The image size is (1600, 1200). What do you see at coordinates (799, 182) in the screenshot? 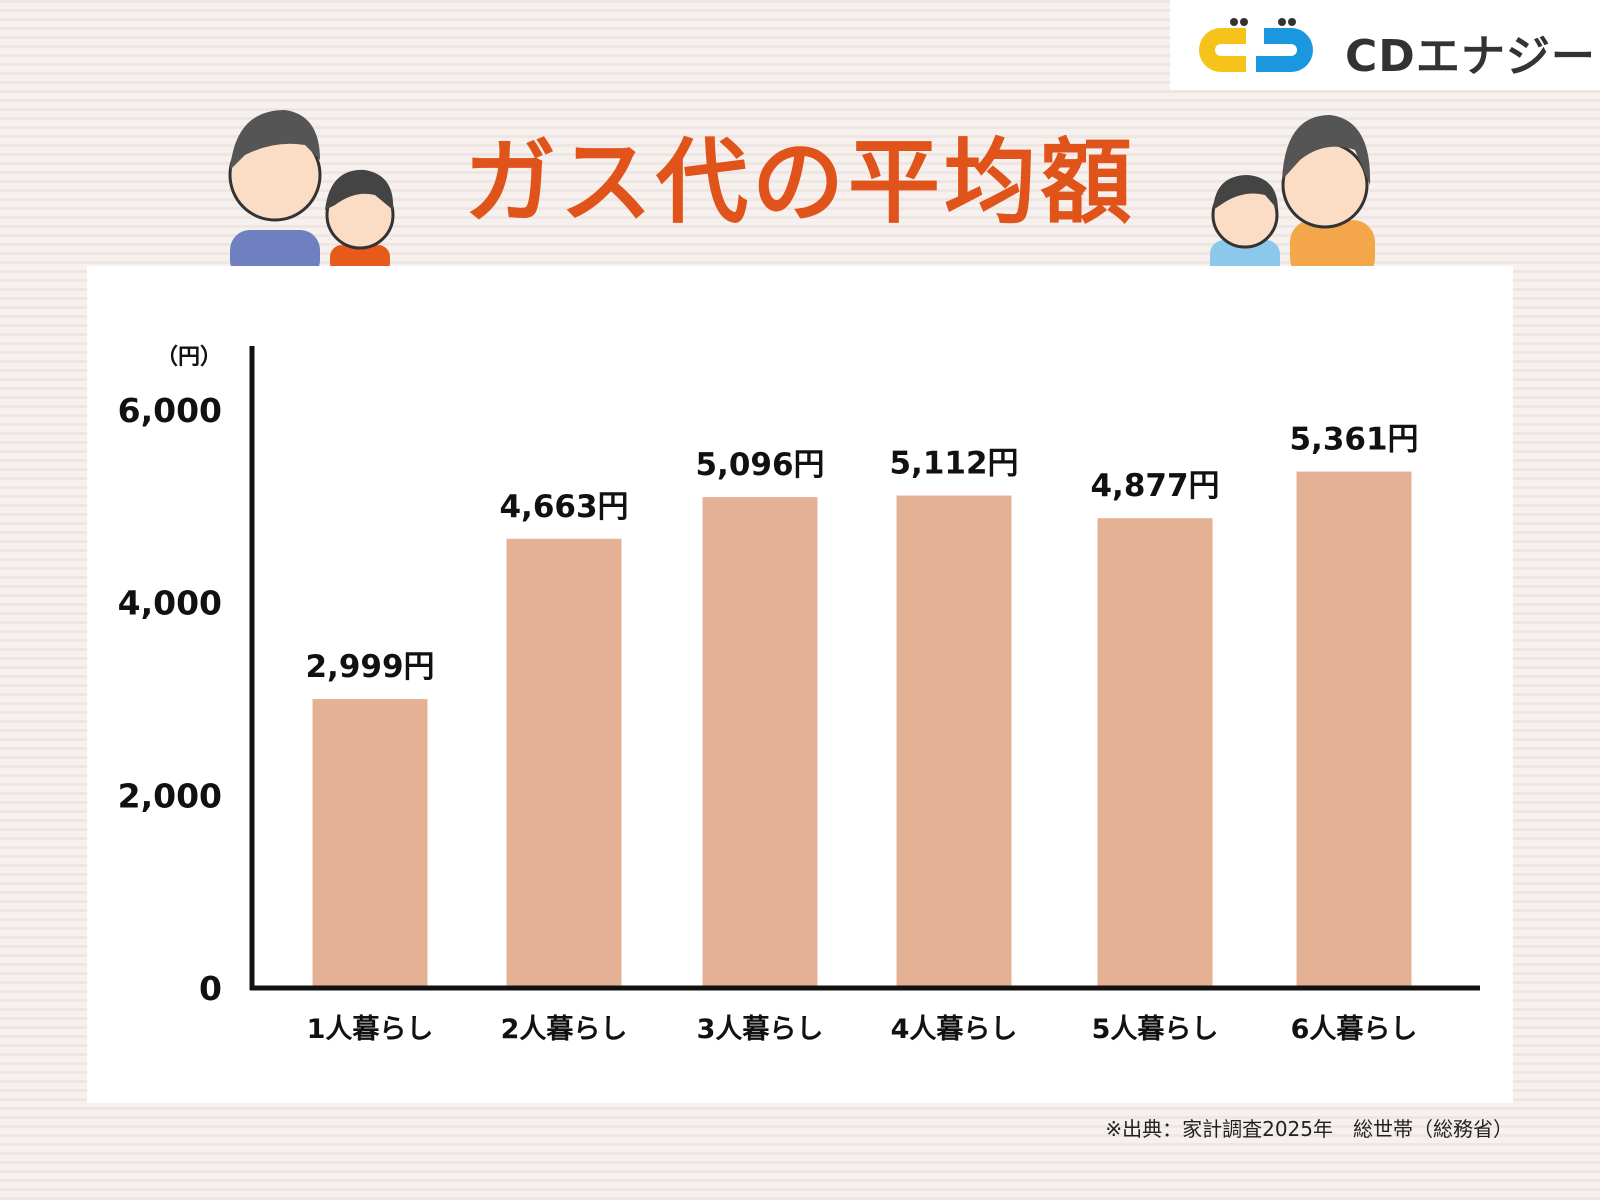
I see `page-title: ガス代の平均額` at bounding box center [799, 182].